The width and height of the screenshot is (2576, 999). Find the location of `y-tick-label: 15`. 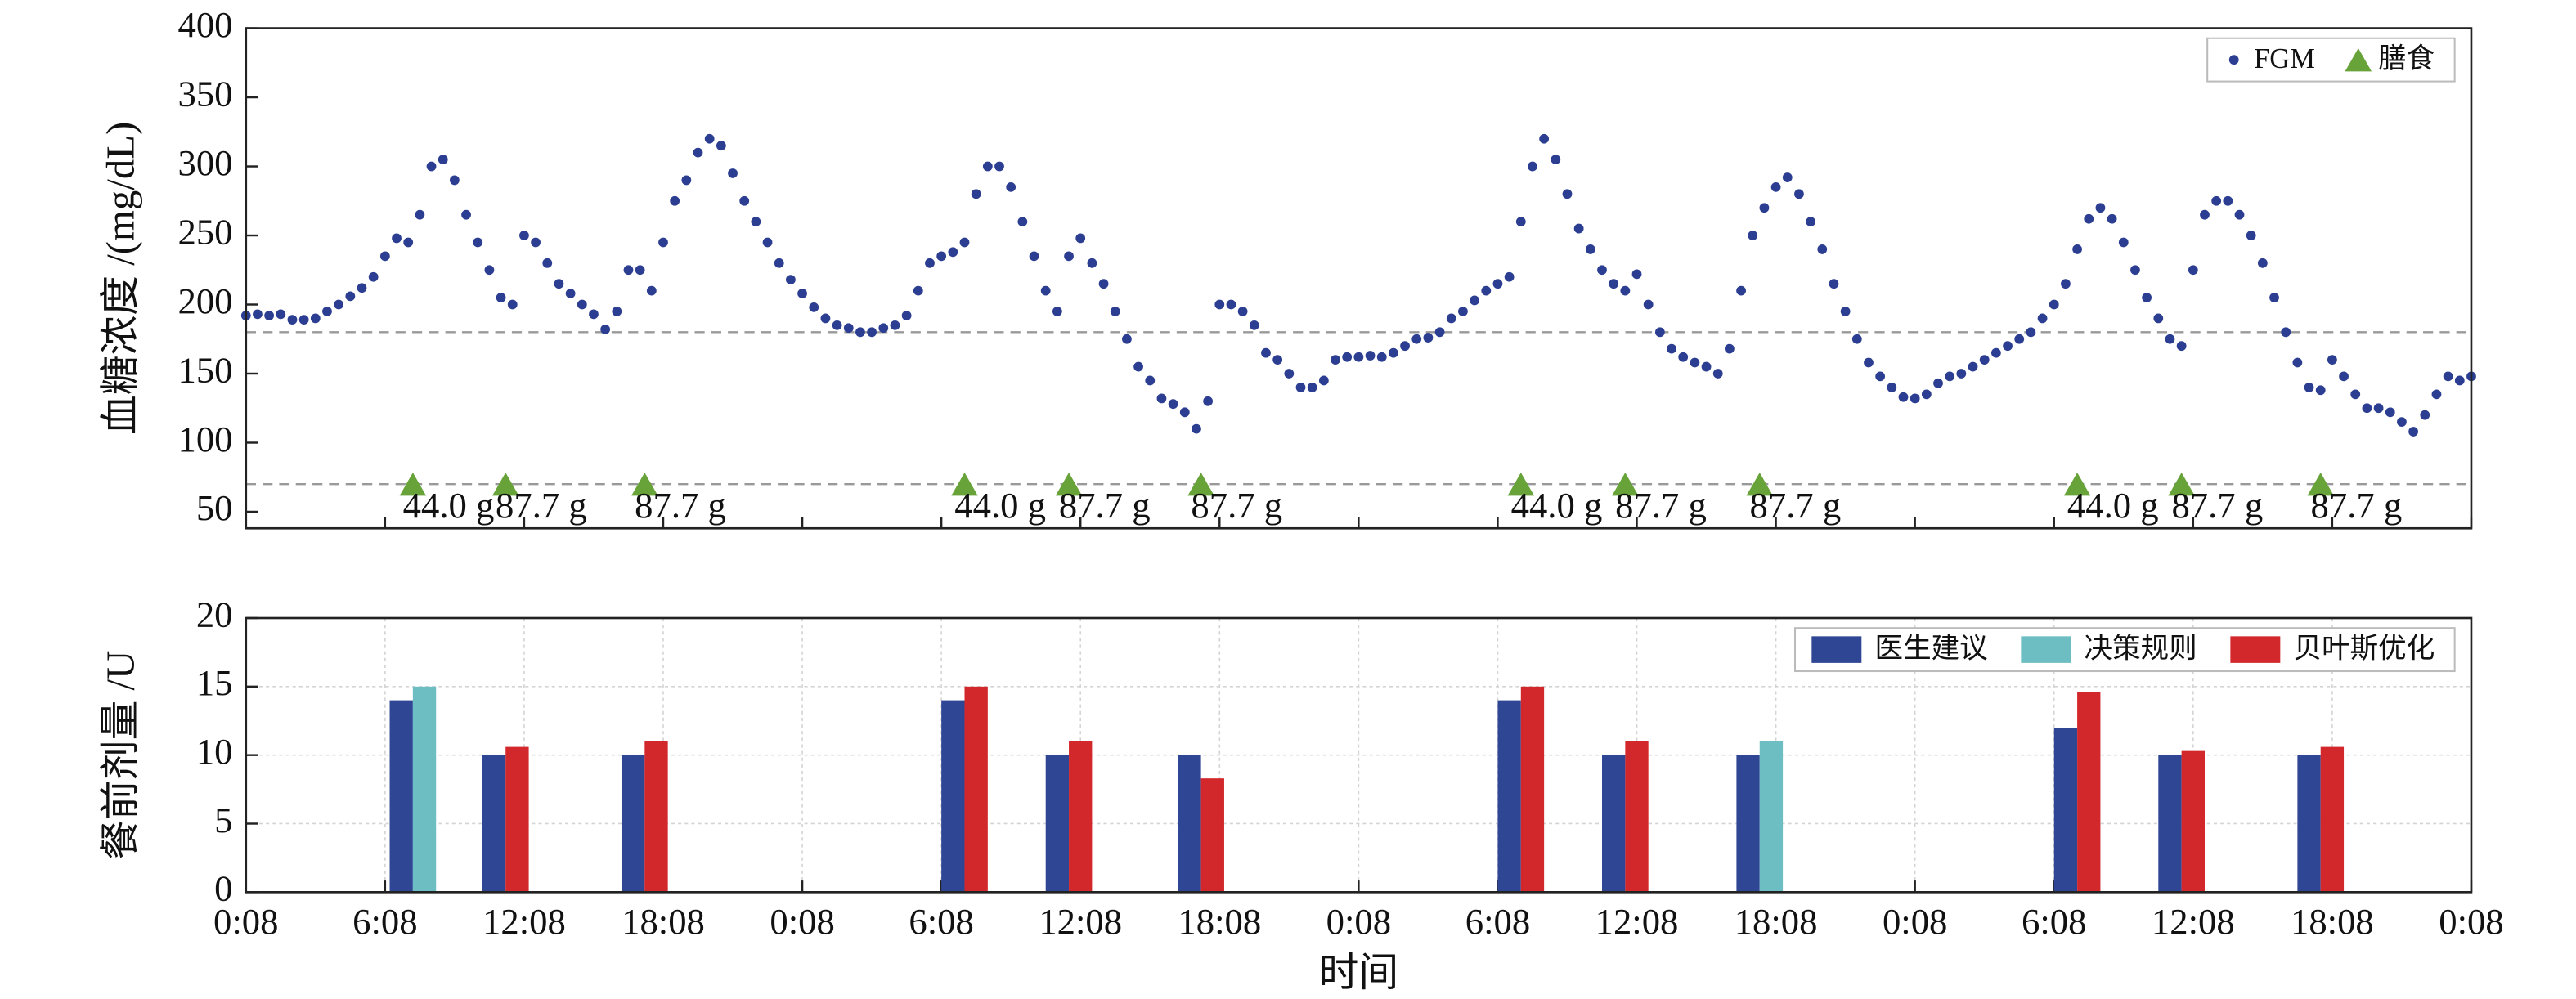

y-tick-label: 15 is located at coordinates (215, 683).